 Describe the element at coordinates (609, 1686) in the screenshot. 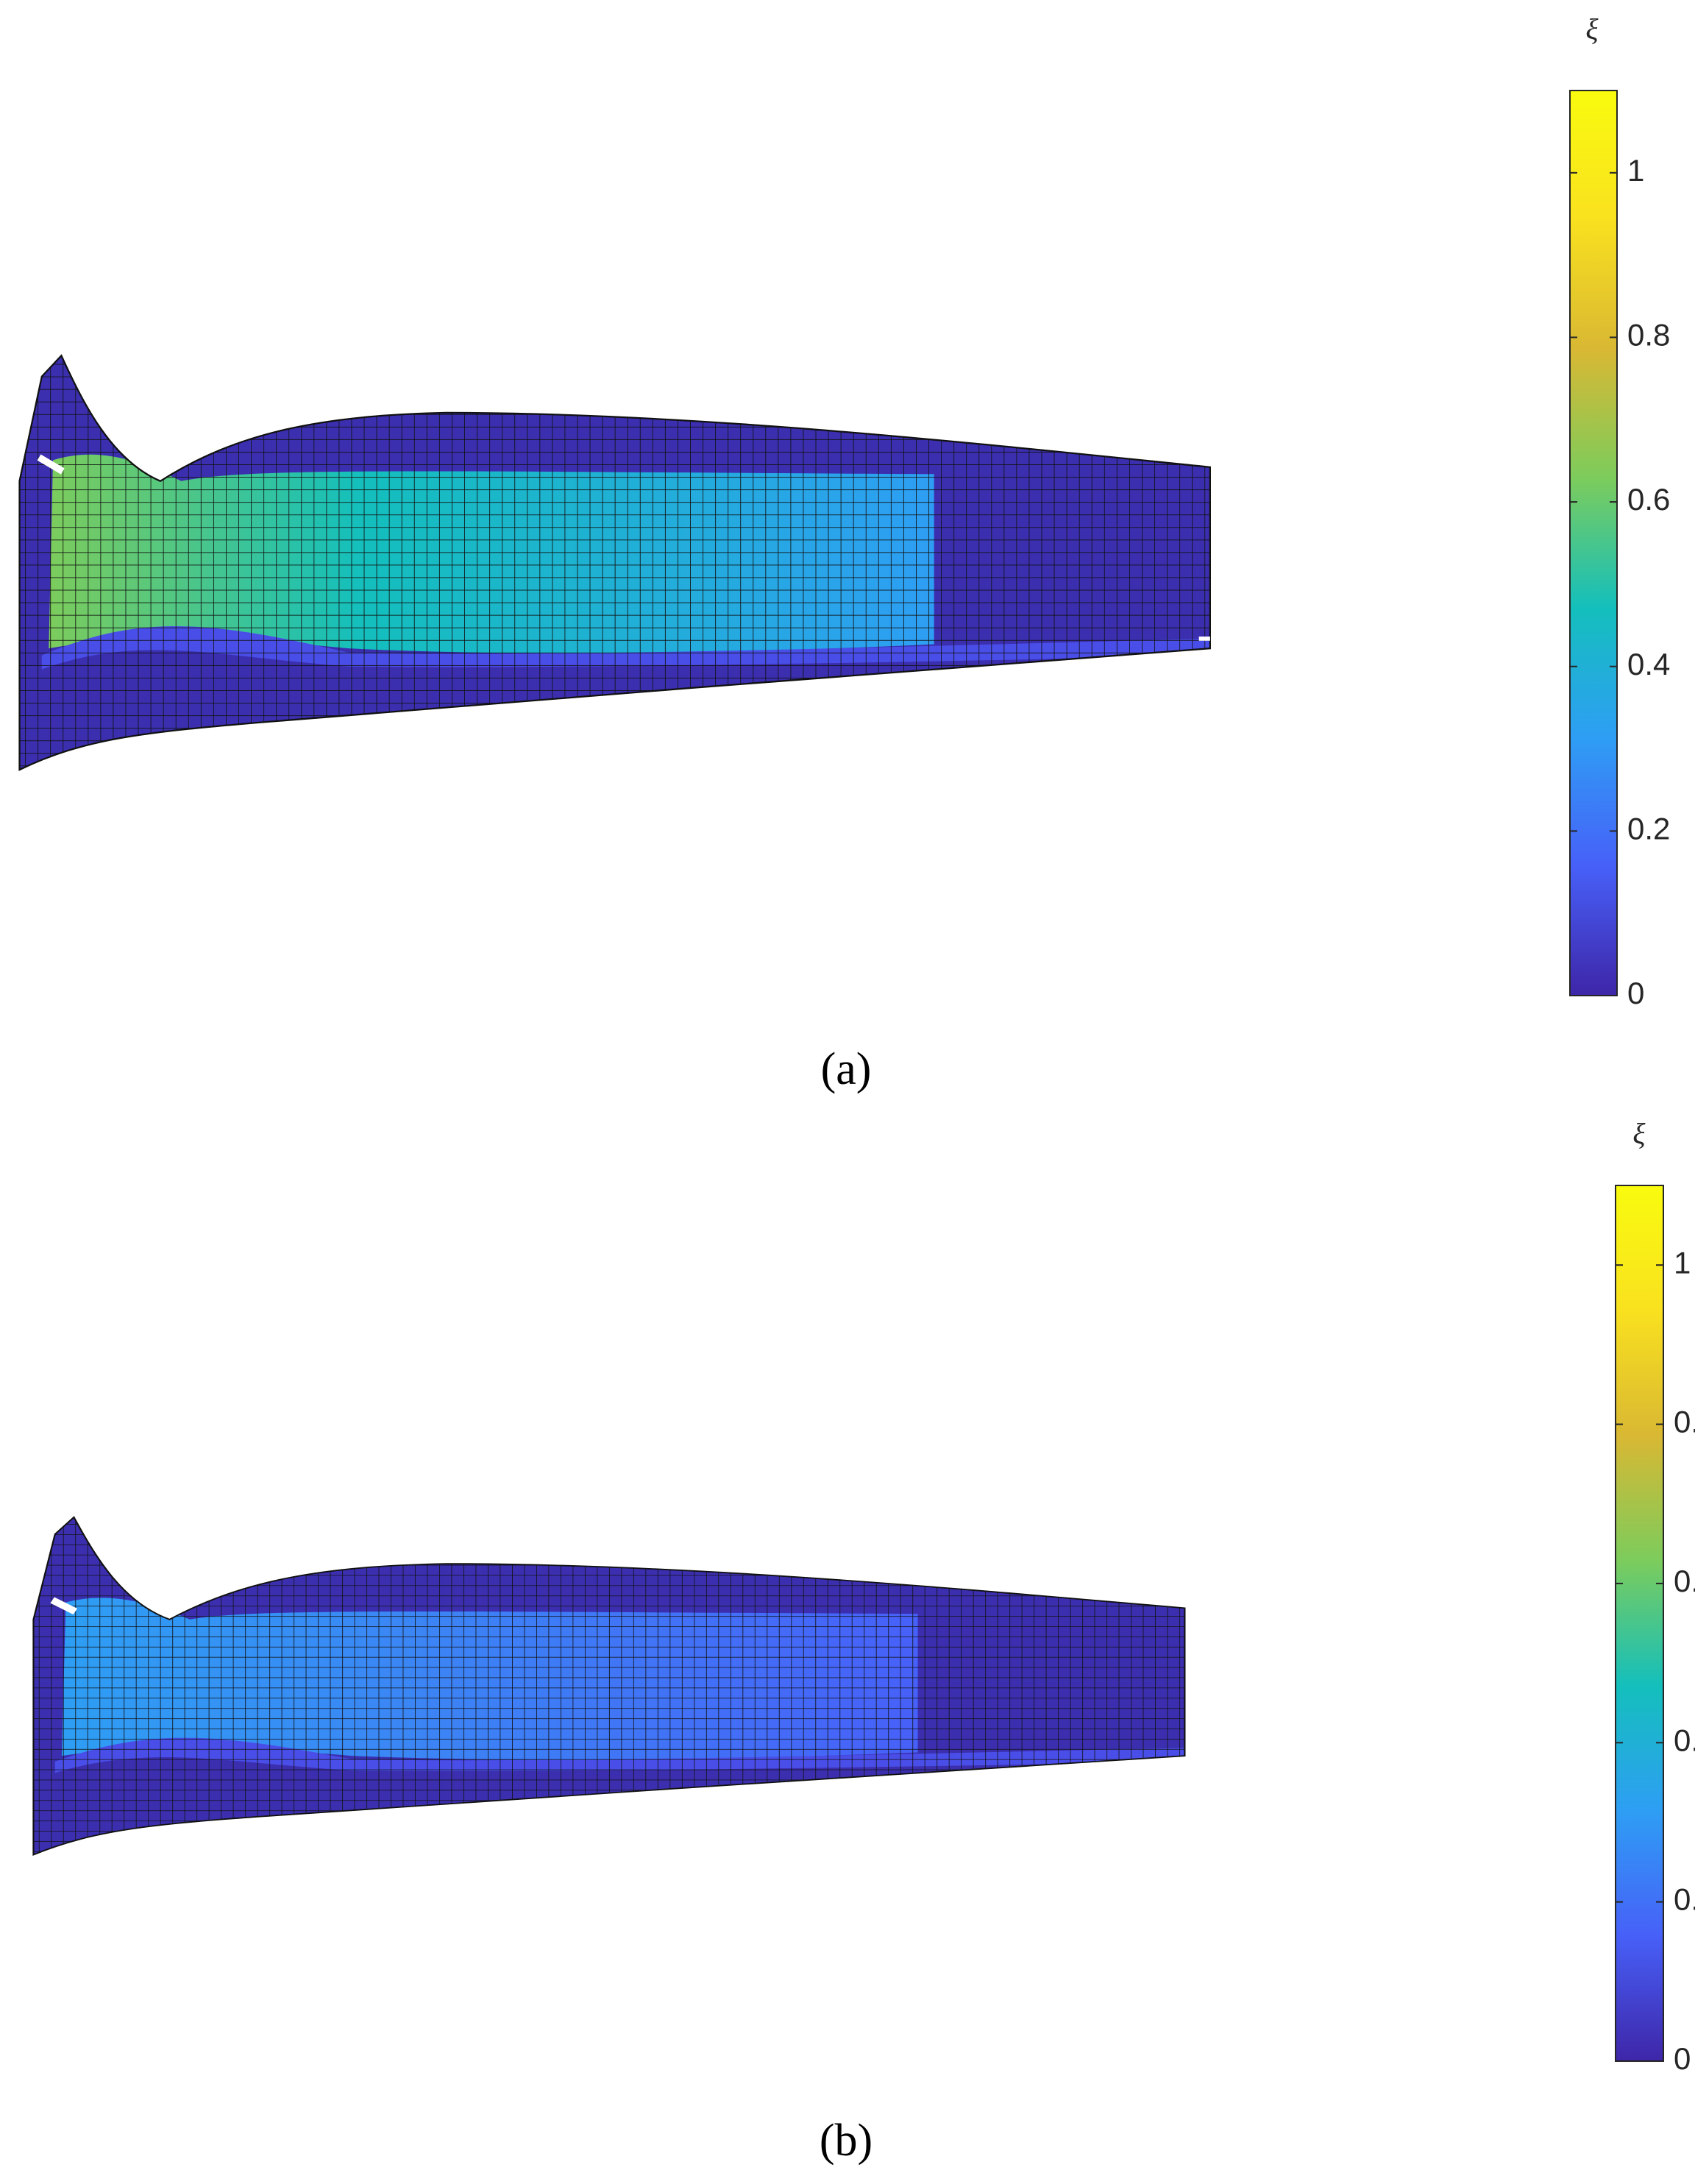

I see `surface-b` at that location.